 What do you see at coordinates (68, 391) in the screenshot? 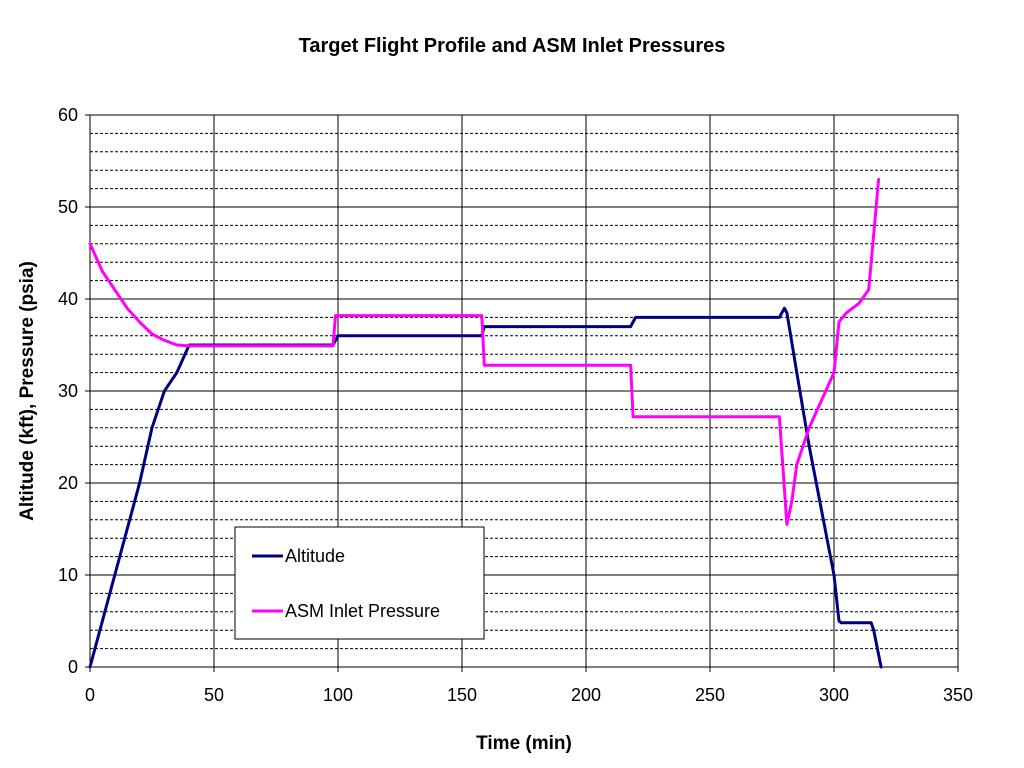
I see `y-tick-label: 30` at bounding box center [68, 391].